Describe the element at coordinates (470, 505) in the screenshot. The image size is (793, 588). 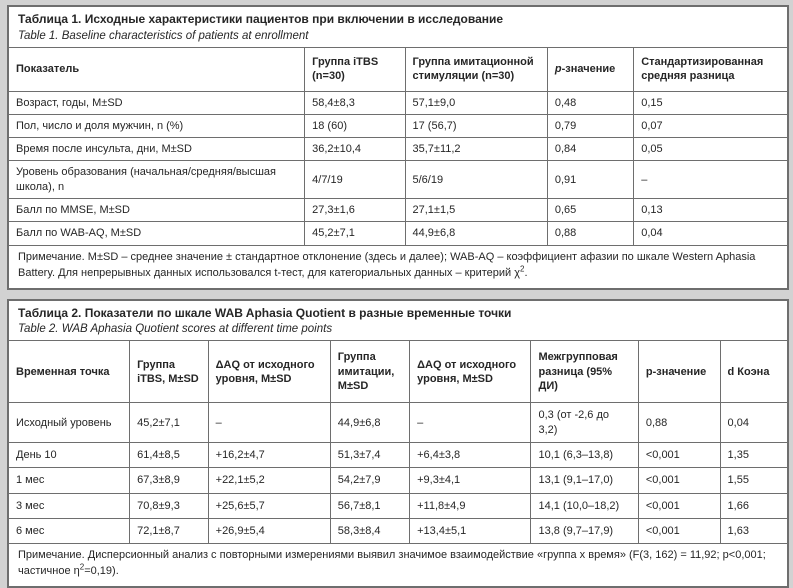
I see `table-cell: +11,8±4,9` at that location.